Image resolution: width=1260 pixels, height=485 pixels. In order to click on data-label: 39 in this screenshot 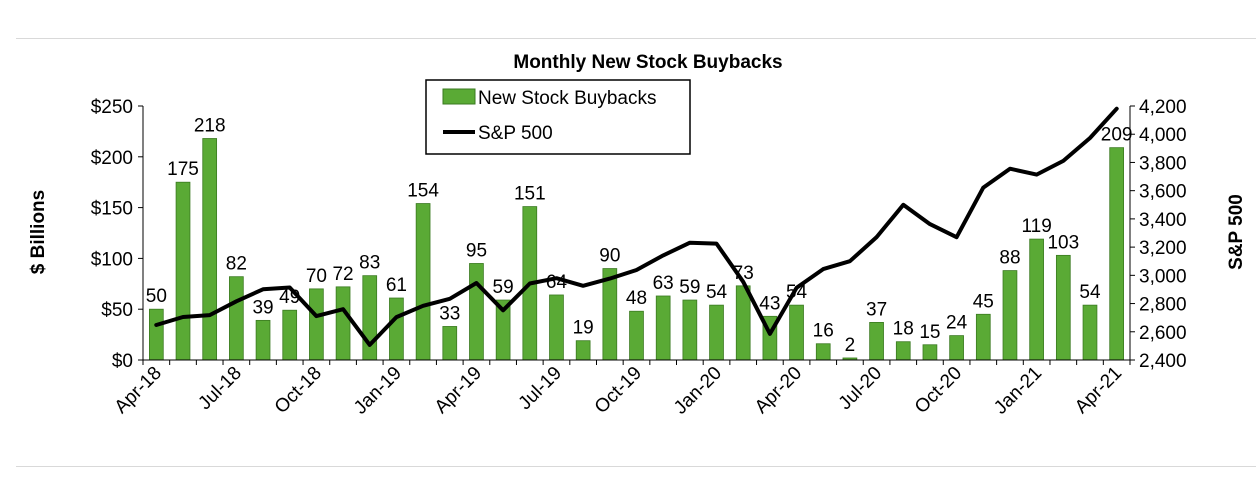, I will do `click(262, 307)`.